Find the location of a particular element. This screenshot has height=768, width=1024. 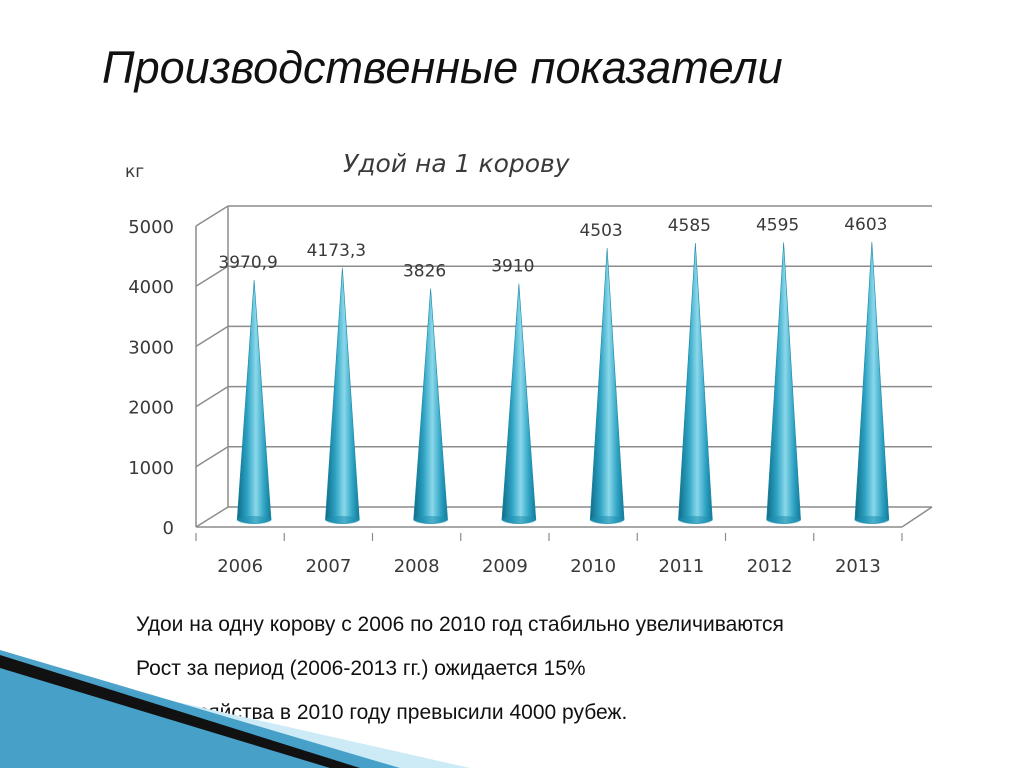

cone-bar-2011 is located at coordinates (695, 383).